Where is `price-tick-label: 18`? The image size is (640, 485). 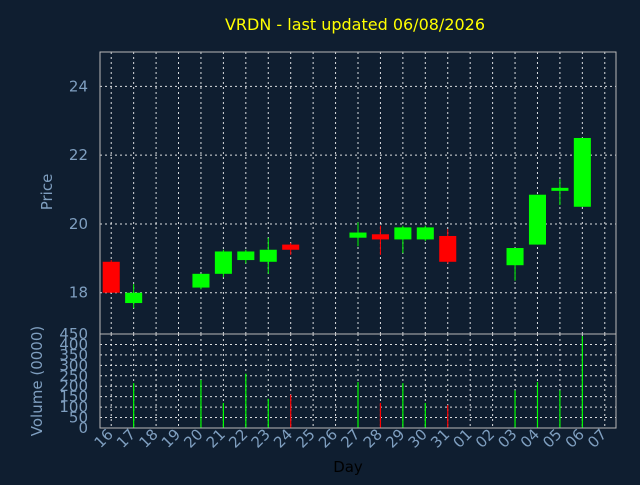
price-tick-label: 18 is located at coordinates (78, 293).